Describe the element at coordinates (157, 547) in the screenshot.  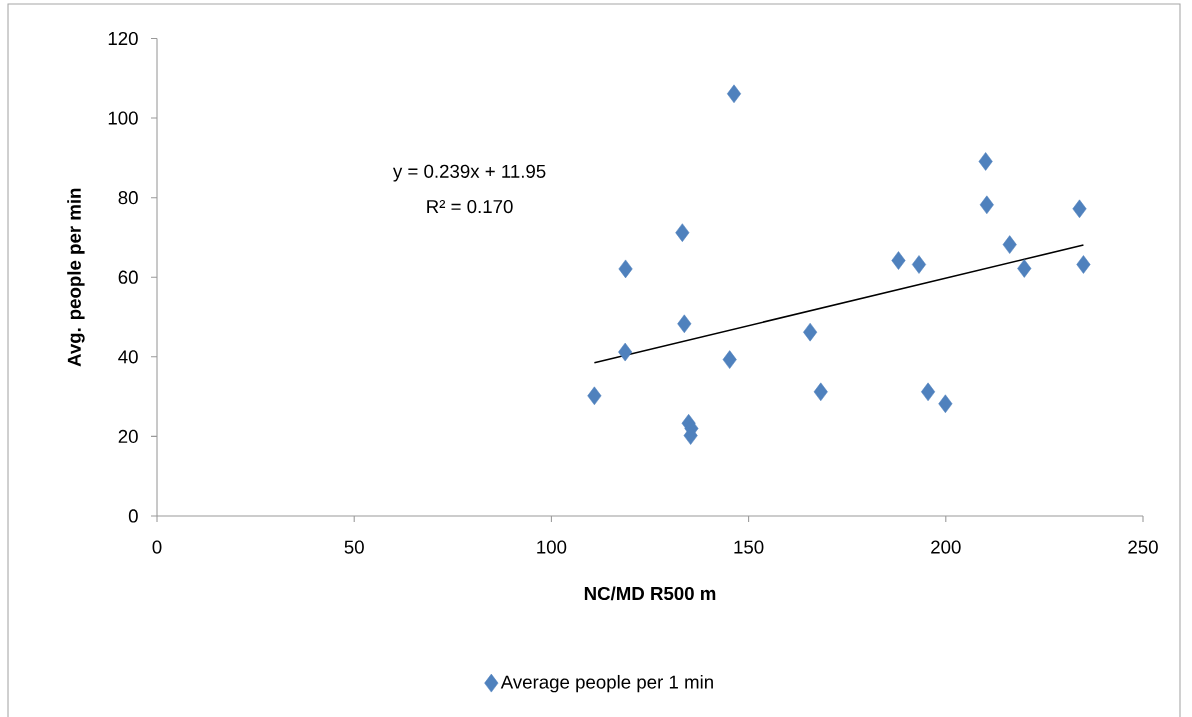
I see `x-tick-label: 0` at that location.